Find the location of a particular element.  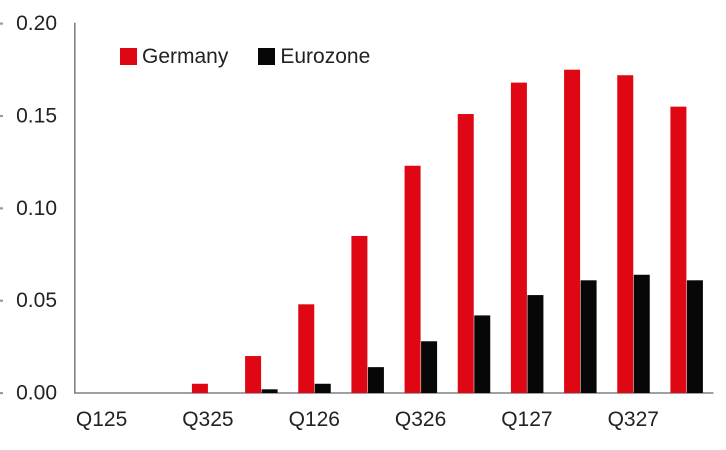

germany-legend-swatch-icon is located at coordinates (128, 56).